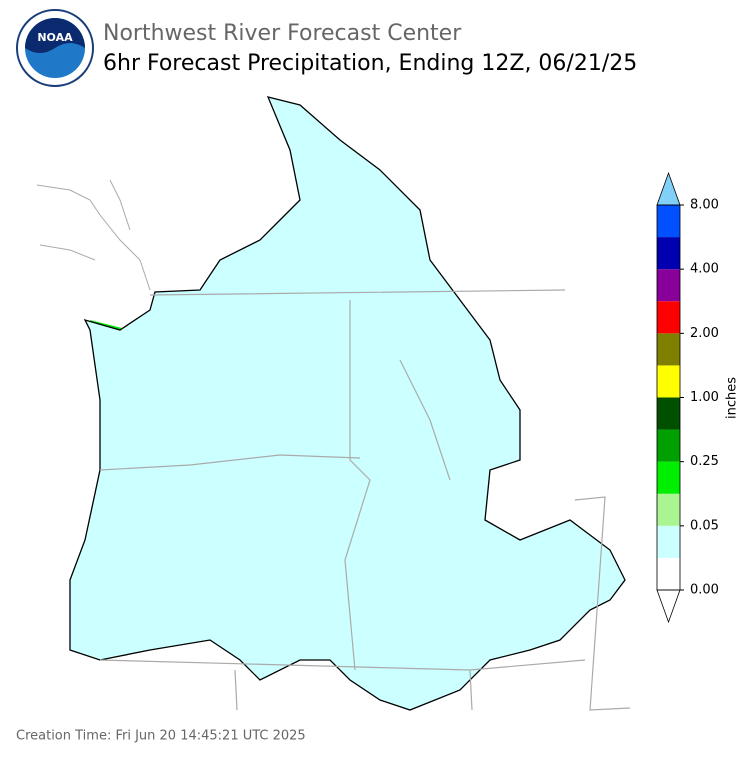 The height and width of the screenshot is (760, 756). What do you see at coordinates (704, 205) in the screenshot?
I see `colorbar-tick-label: 8.00` at bounding box center [704, 205].